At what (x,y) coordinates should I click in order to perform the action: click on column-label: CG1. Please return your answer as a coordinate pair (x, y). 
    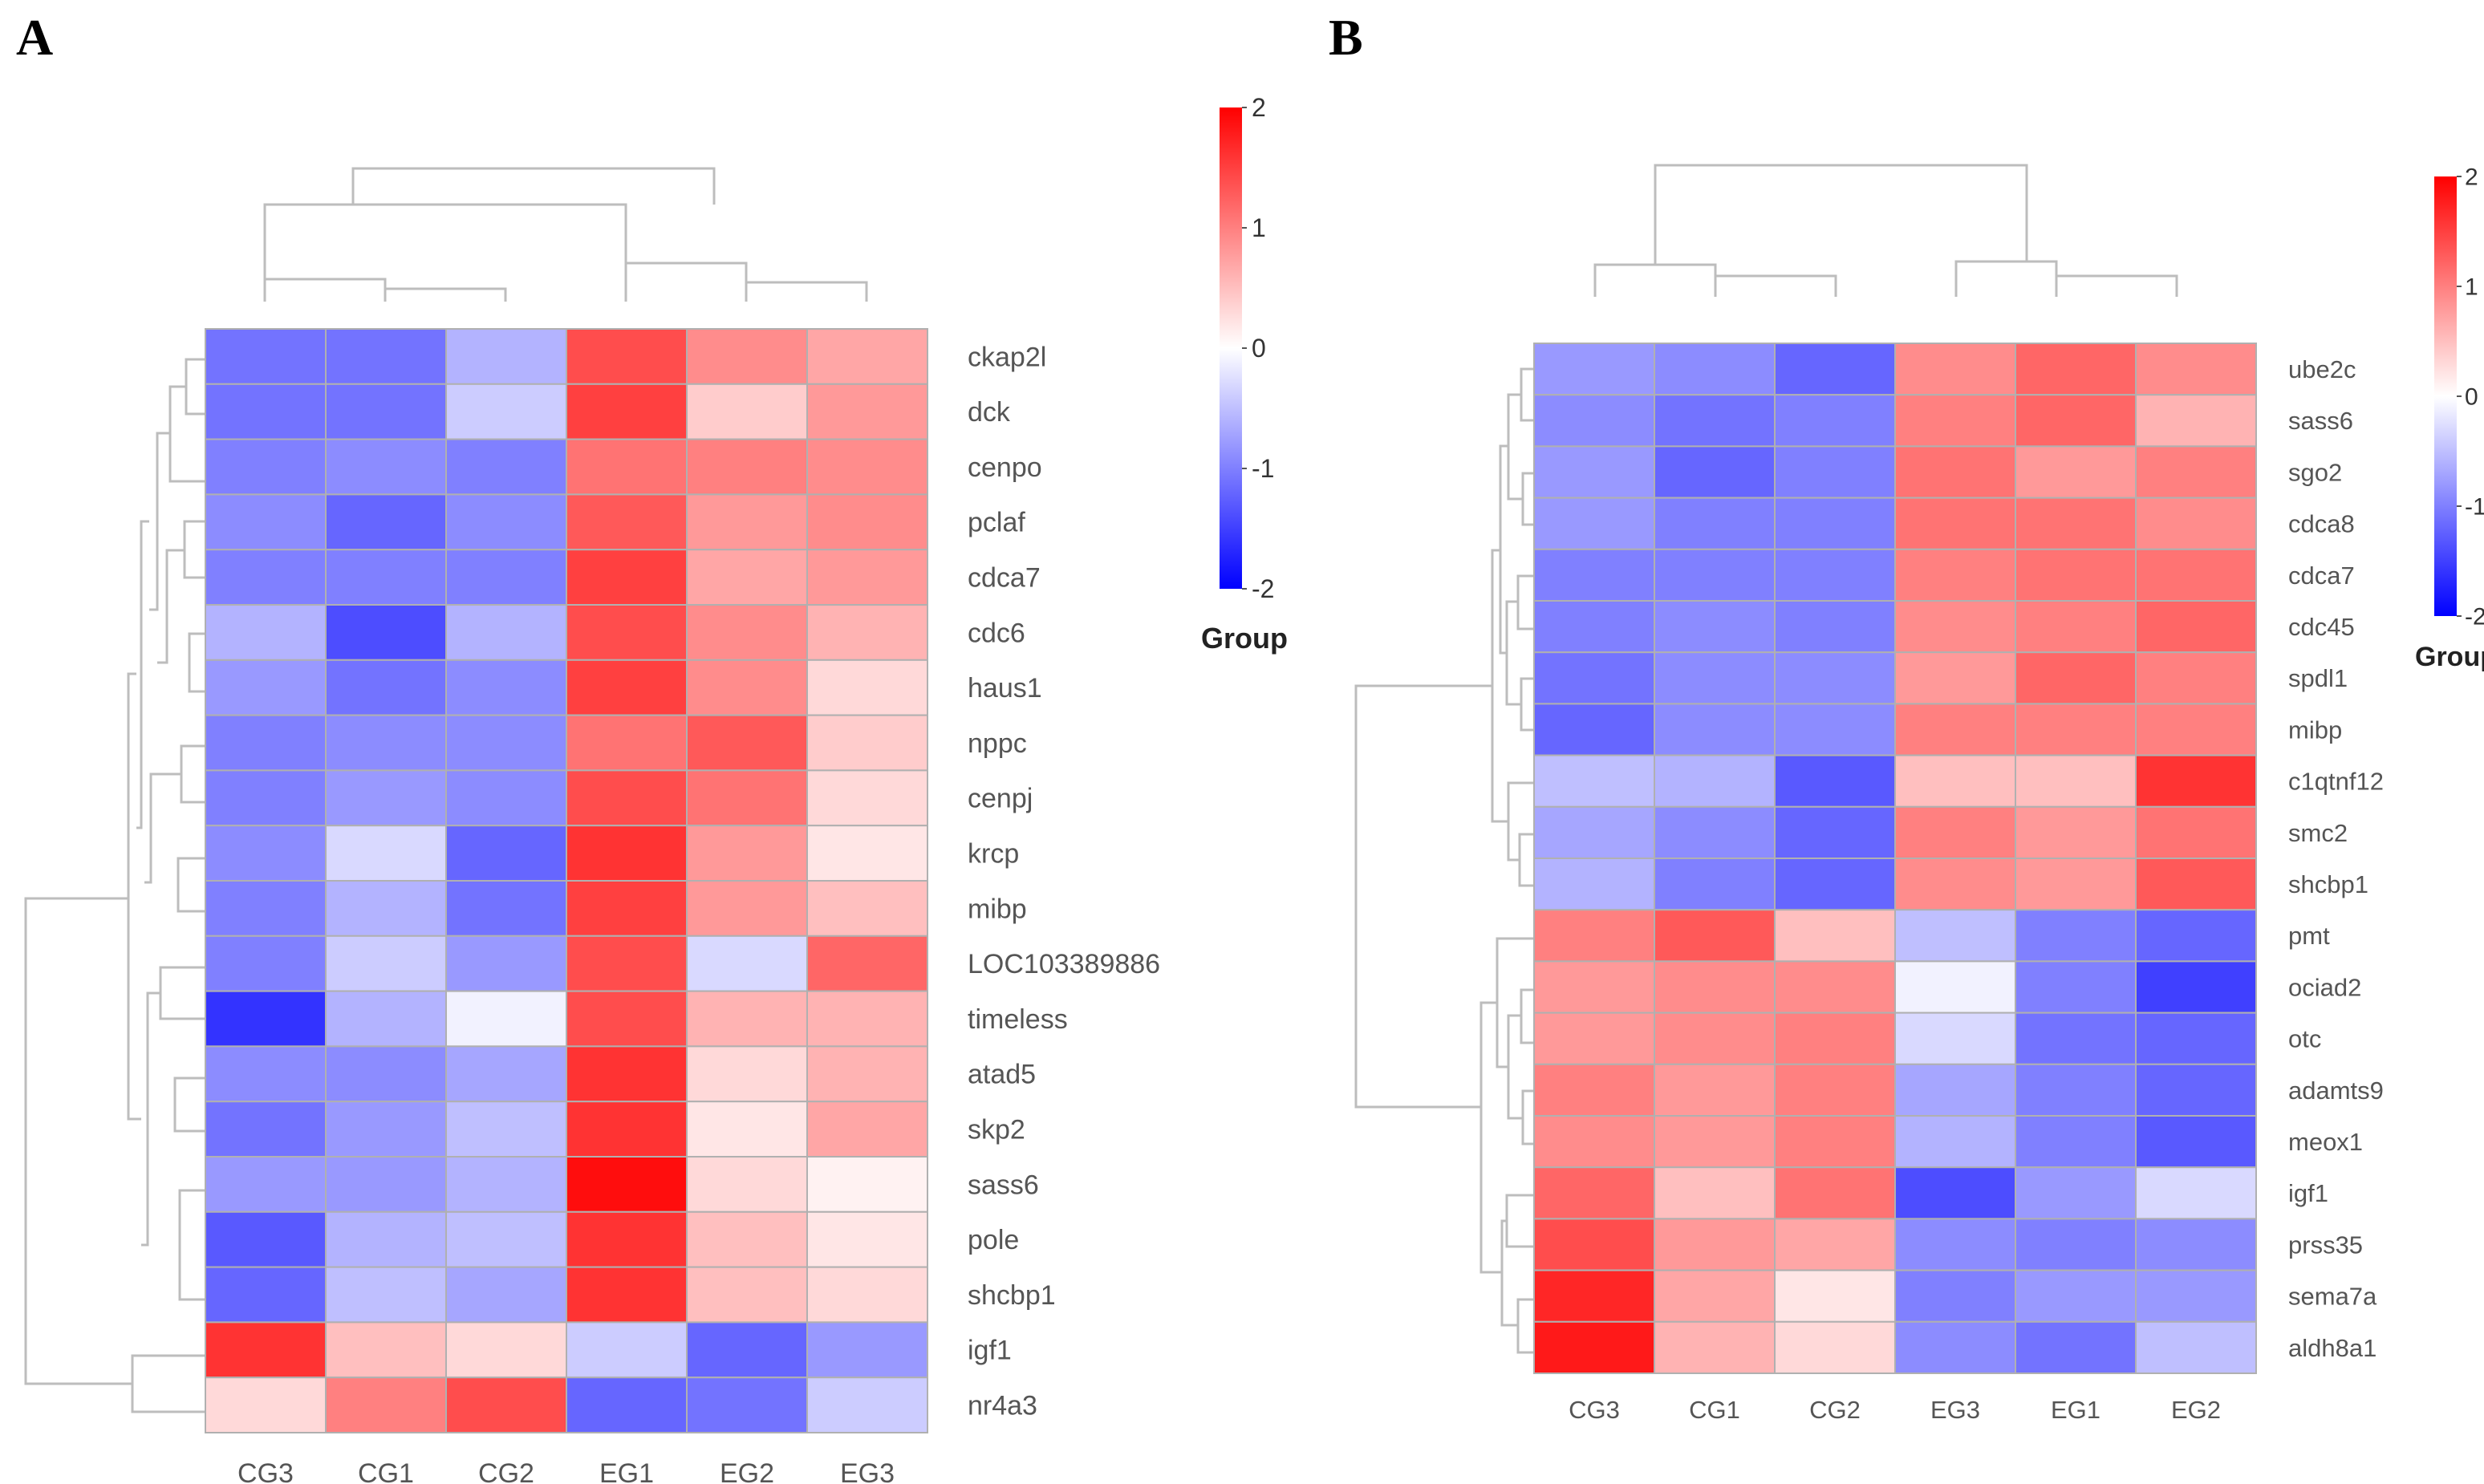
    Looking at the image, I should click on (386, 1471).